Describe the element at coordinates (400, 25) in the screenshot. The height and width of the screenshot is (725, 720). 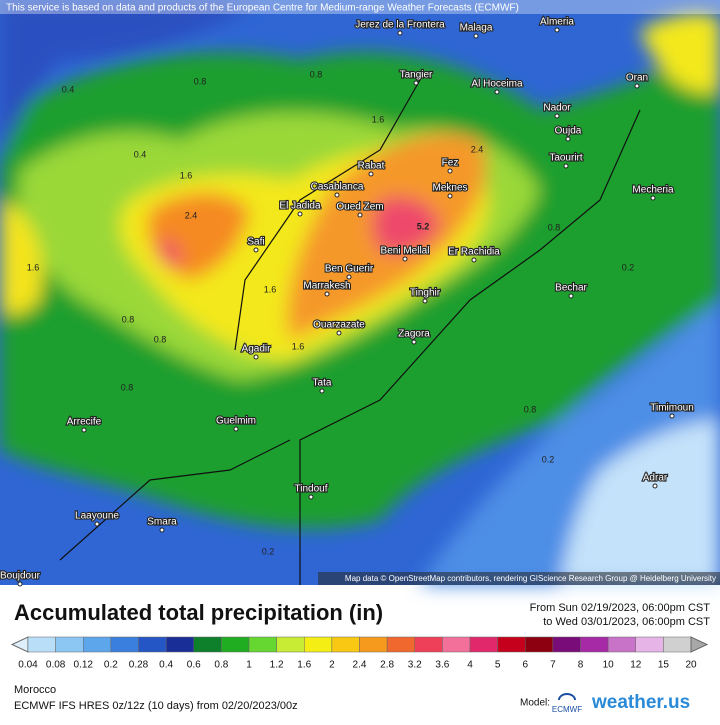
I see `place-label: Jerez de la Frontera` at that location.